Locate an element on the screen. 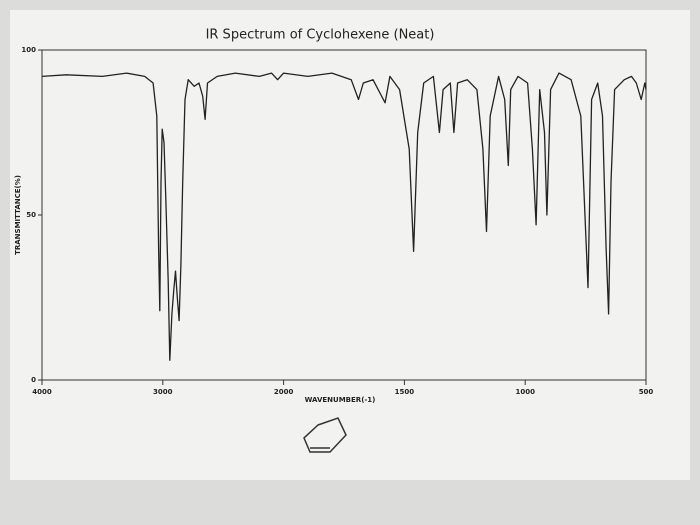 This screenshot has width=700, height=525. molecule is located at coordinates (325, 435).